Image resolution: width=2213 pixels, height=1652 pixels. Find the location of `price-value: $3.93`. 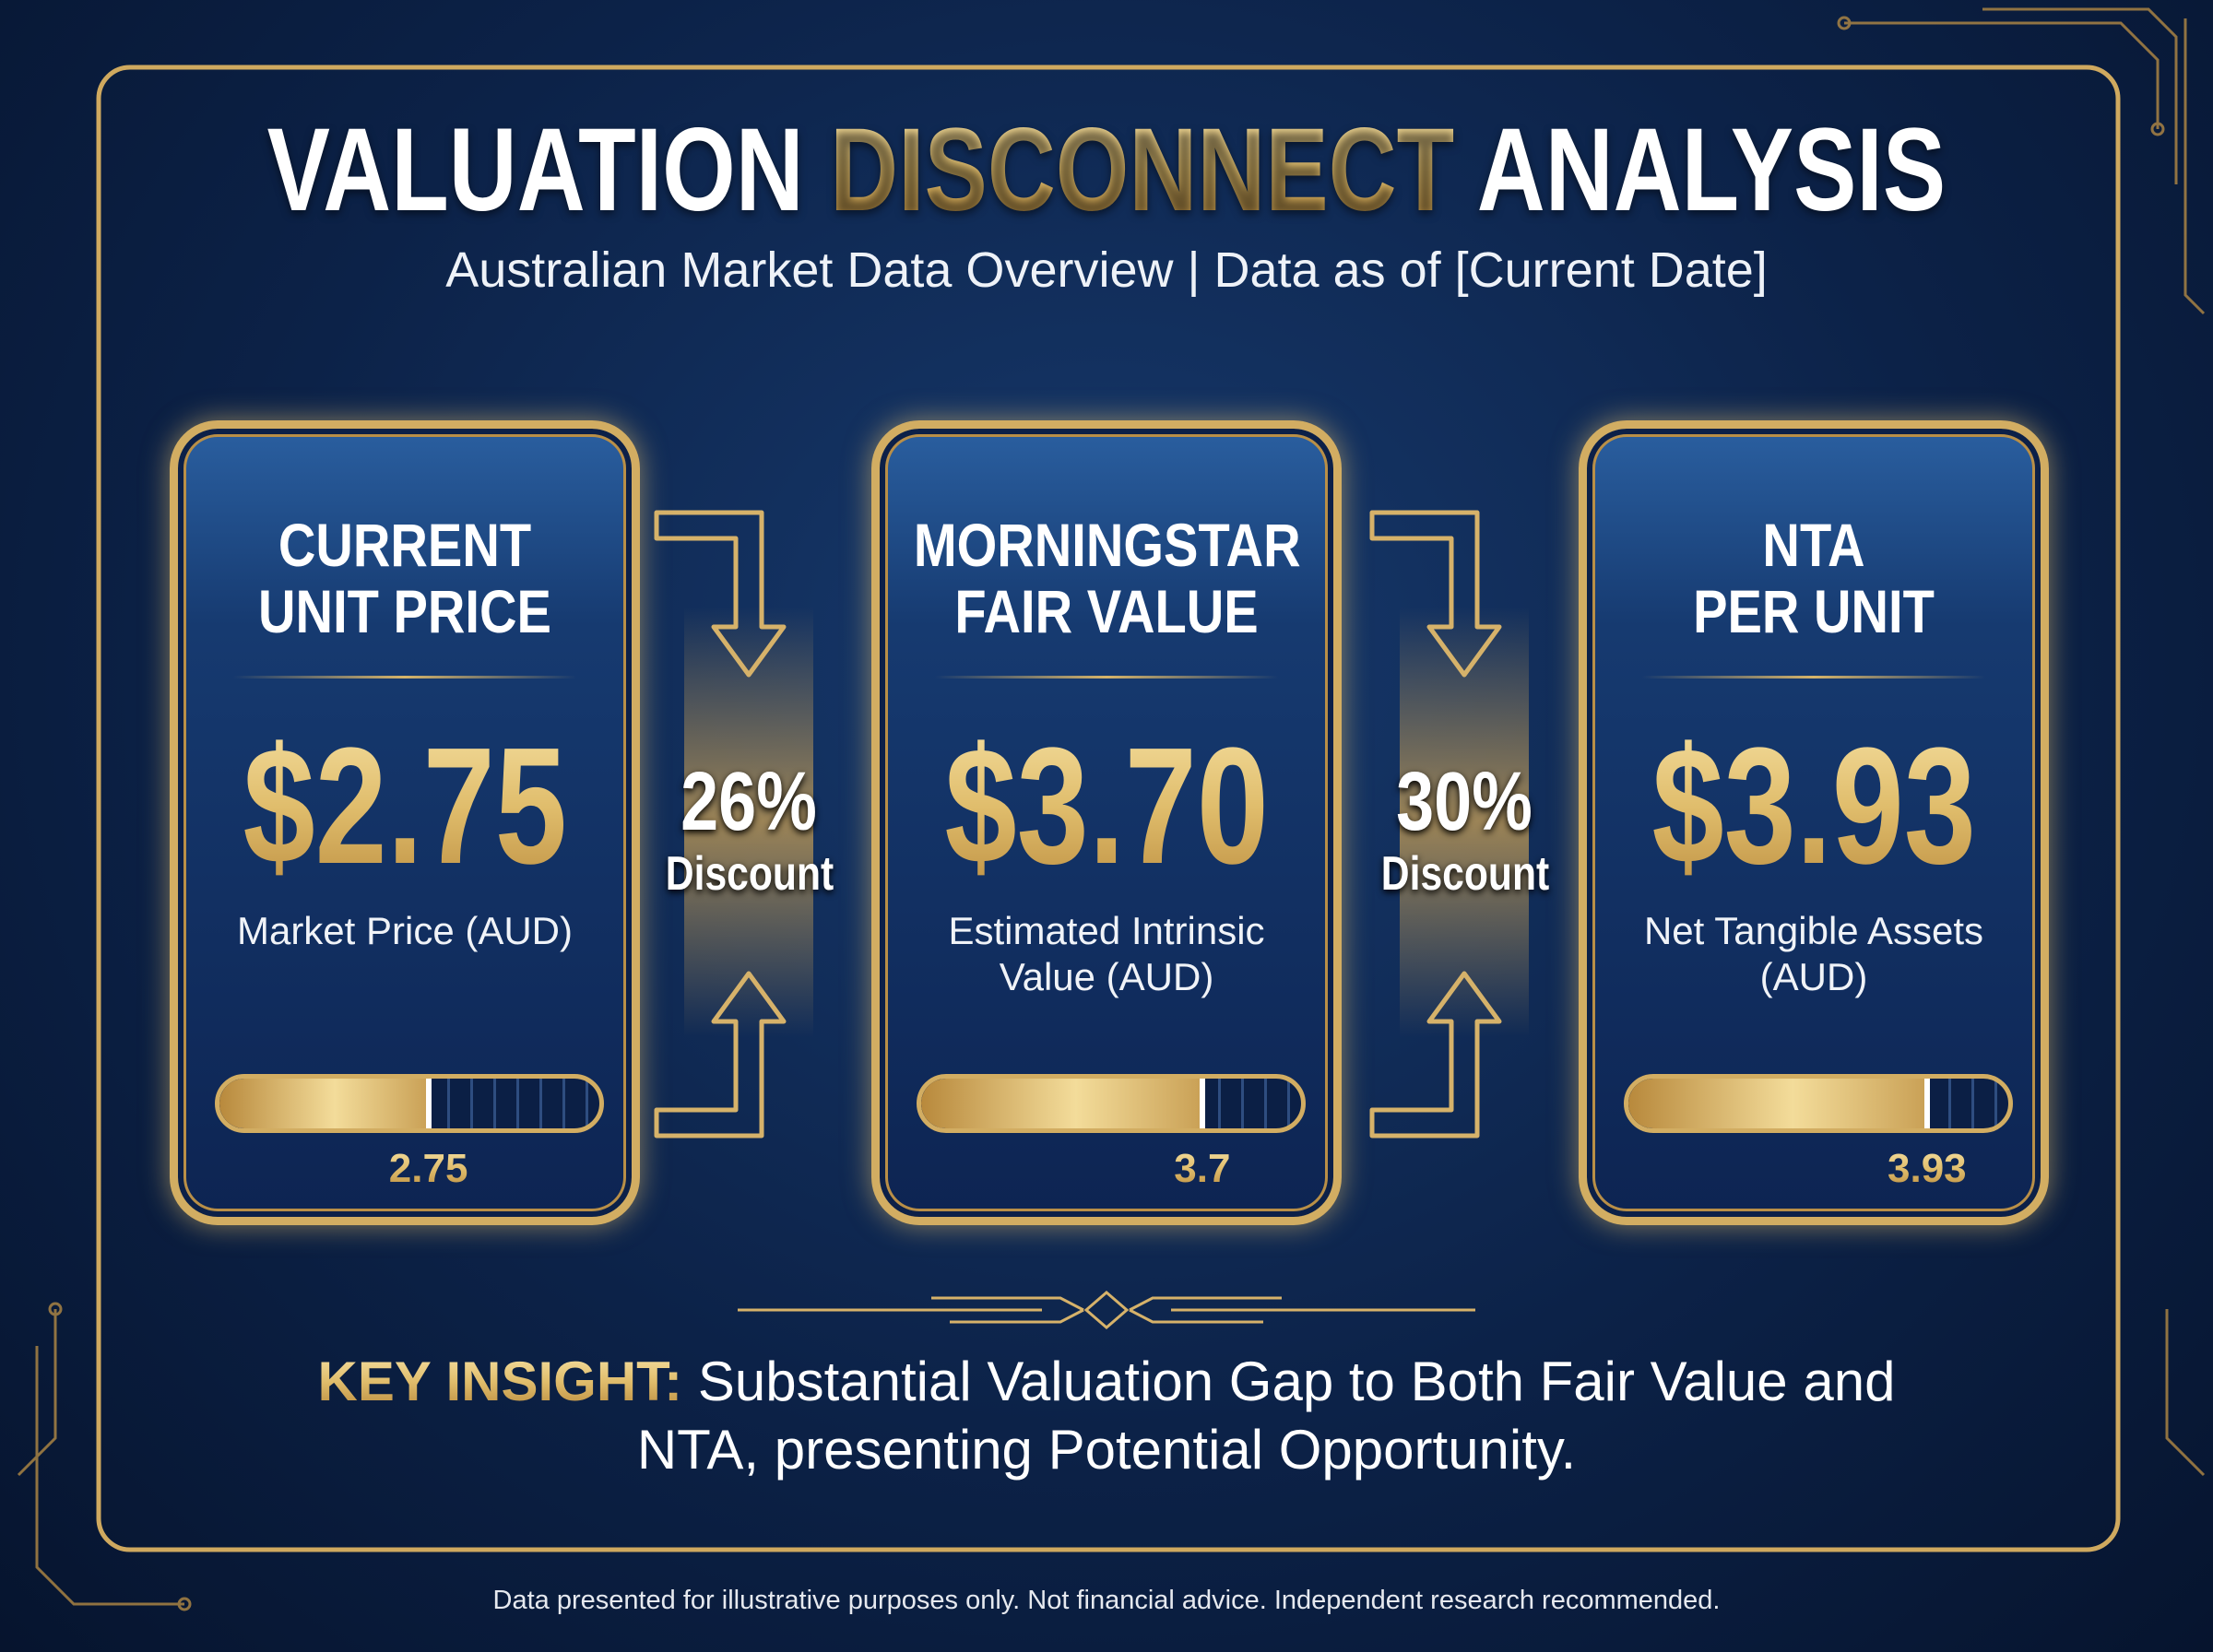

price-value: $3.93 is located at coordinates (1813, 806).